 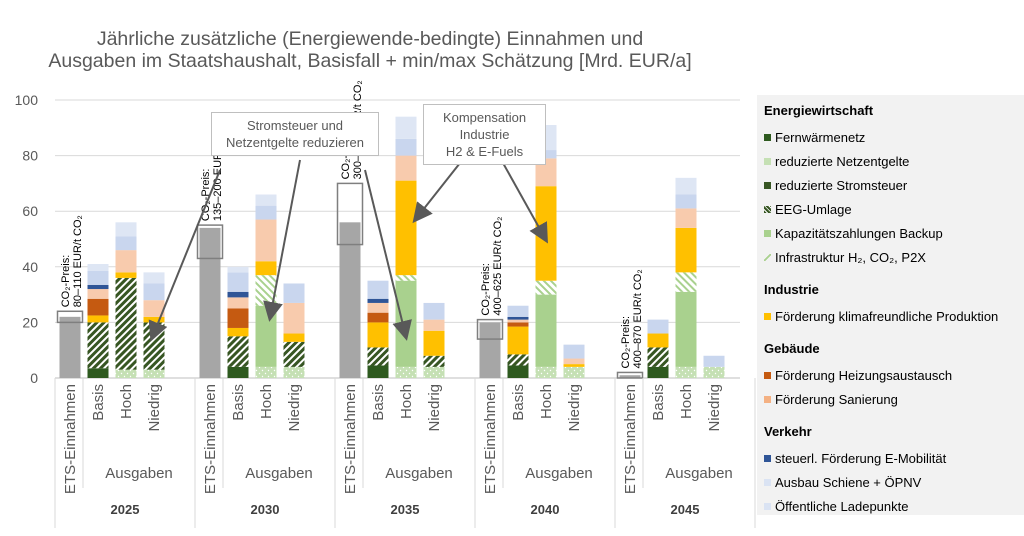 What do you see at coordinates (864, 375) in the screenshot?
I see `legend-label: Förderung Heizungsaustausch` at bounding box center [864, 375].